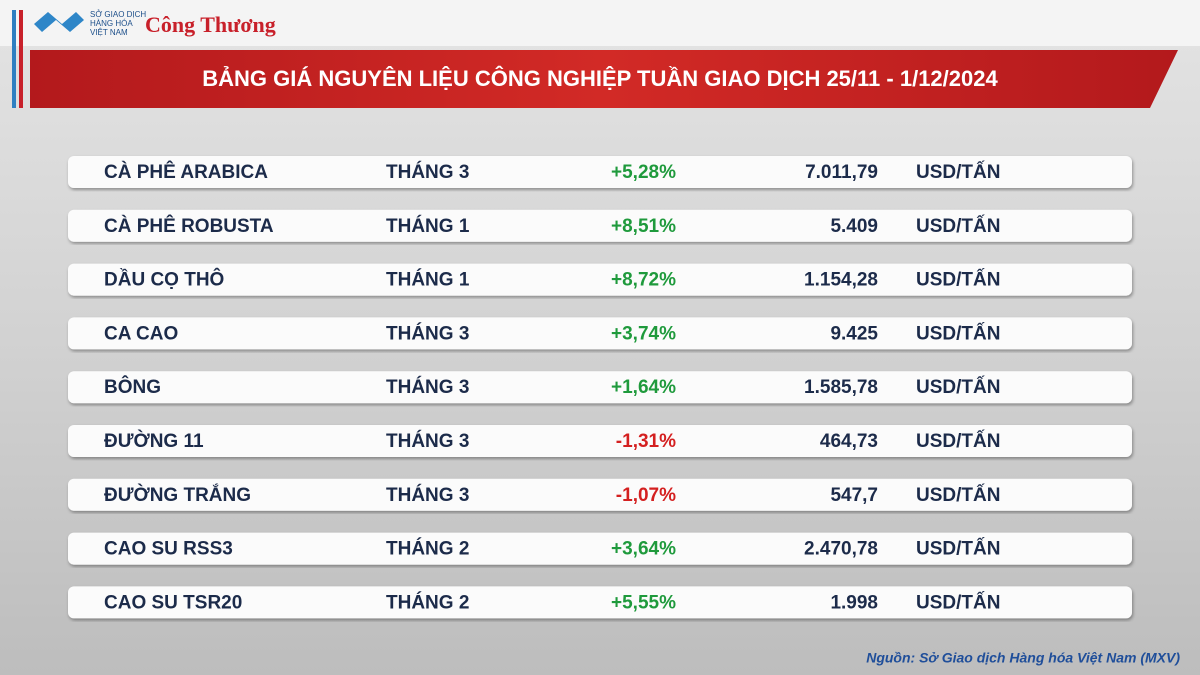 The height and width of the screenshot is (675, 1200). Describe the element at coordinates (173, 602) in the screenshot. I see `commodity: CAO SU TSR20` at that location.